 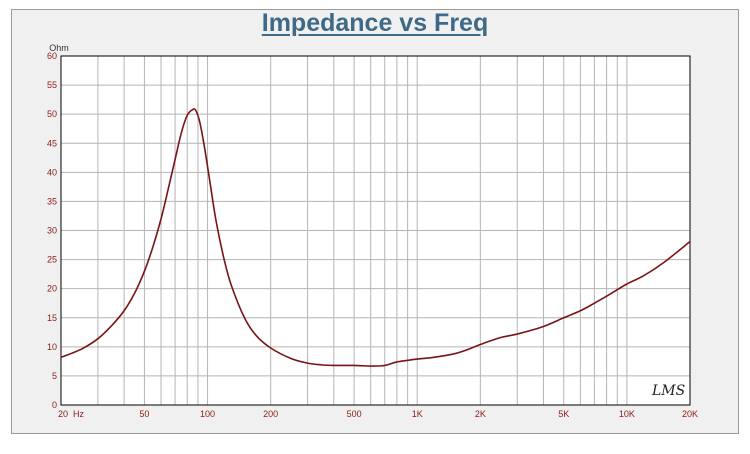 What do you see at coordinates (144, 414) in the screenshot?
I see `x-tick-label: 50` at bounding box center [144, 414].